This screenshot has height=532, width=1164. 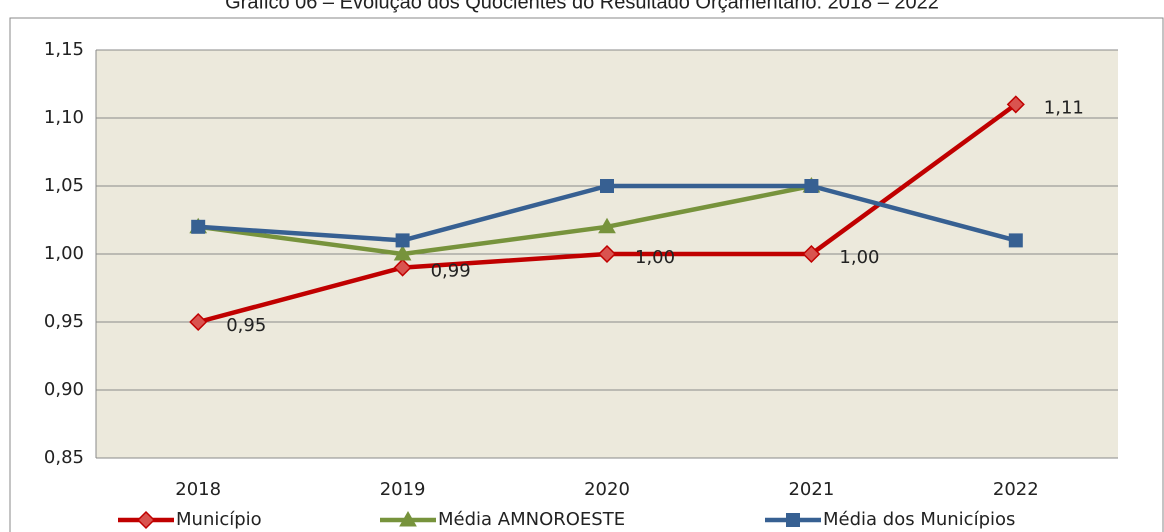 What do you see at coordinates (246, 325) in the screenshot?
I see `data-label: 0,95` at bounding box center [246, 325].